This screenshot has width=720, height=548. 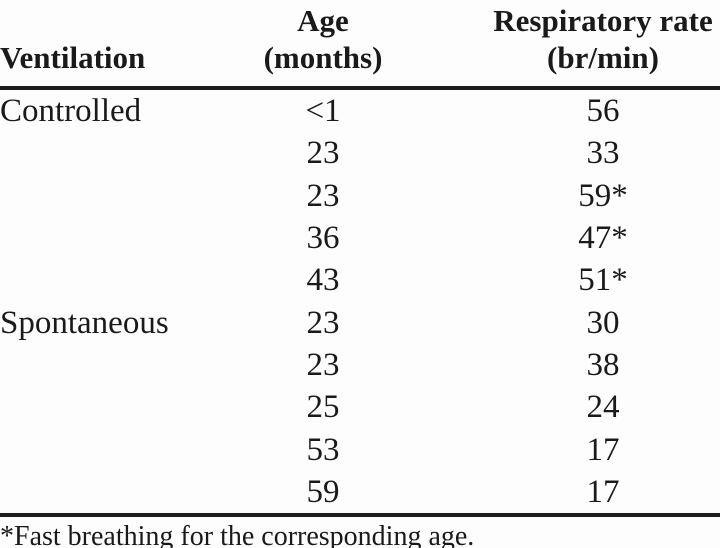 What do you see at coordinates (323, 57) in the screenshot?
I see `column-header-age-line2: (months)` at bounding box center [323, 57].